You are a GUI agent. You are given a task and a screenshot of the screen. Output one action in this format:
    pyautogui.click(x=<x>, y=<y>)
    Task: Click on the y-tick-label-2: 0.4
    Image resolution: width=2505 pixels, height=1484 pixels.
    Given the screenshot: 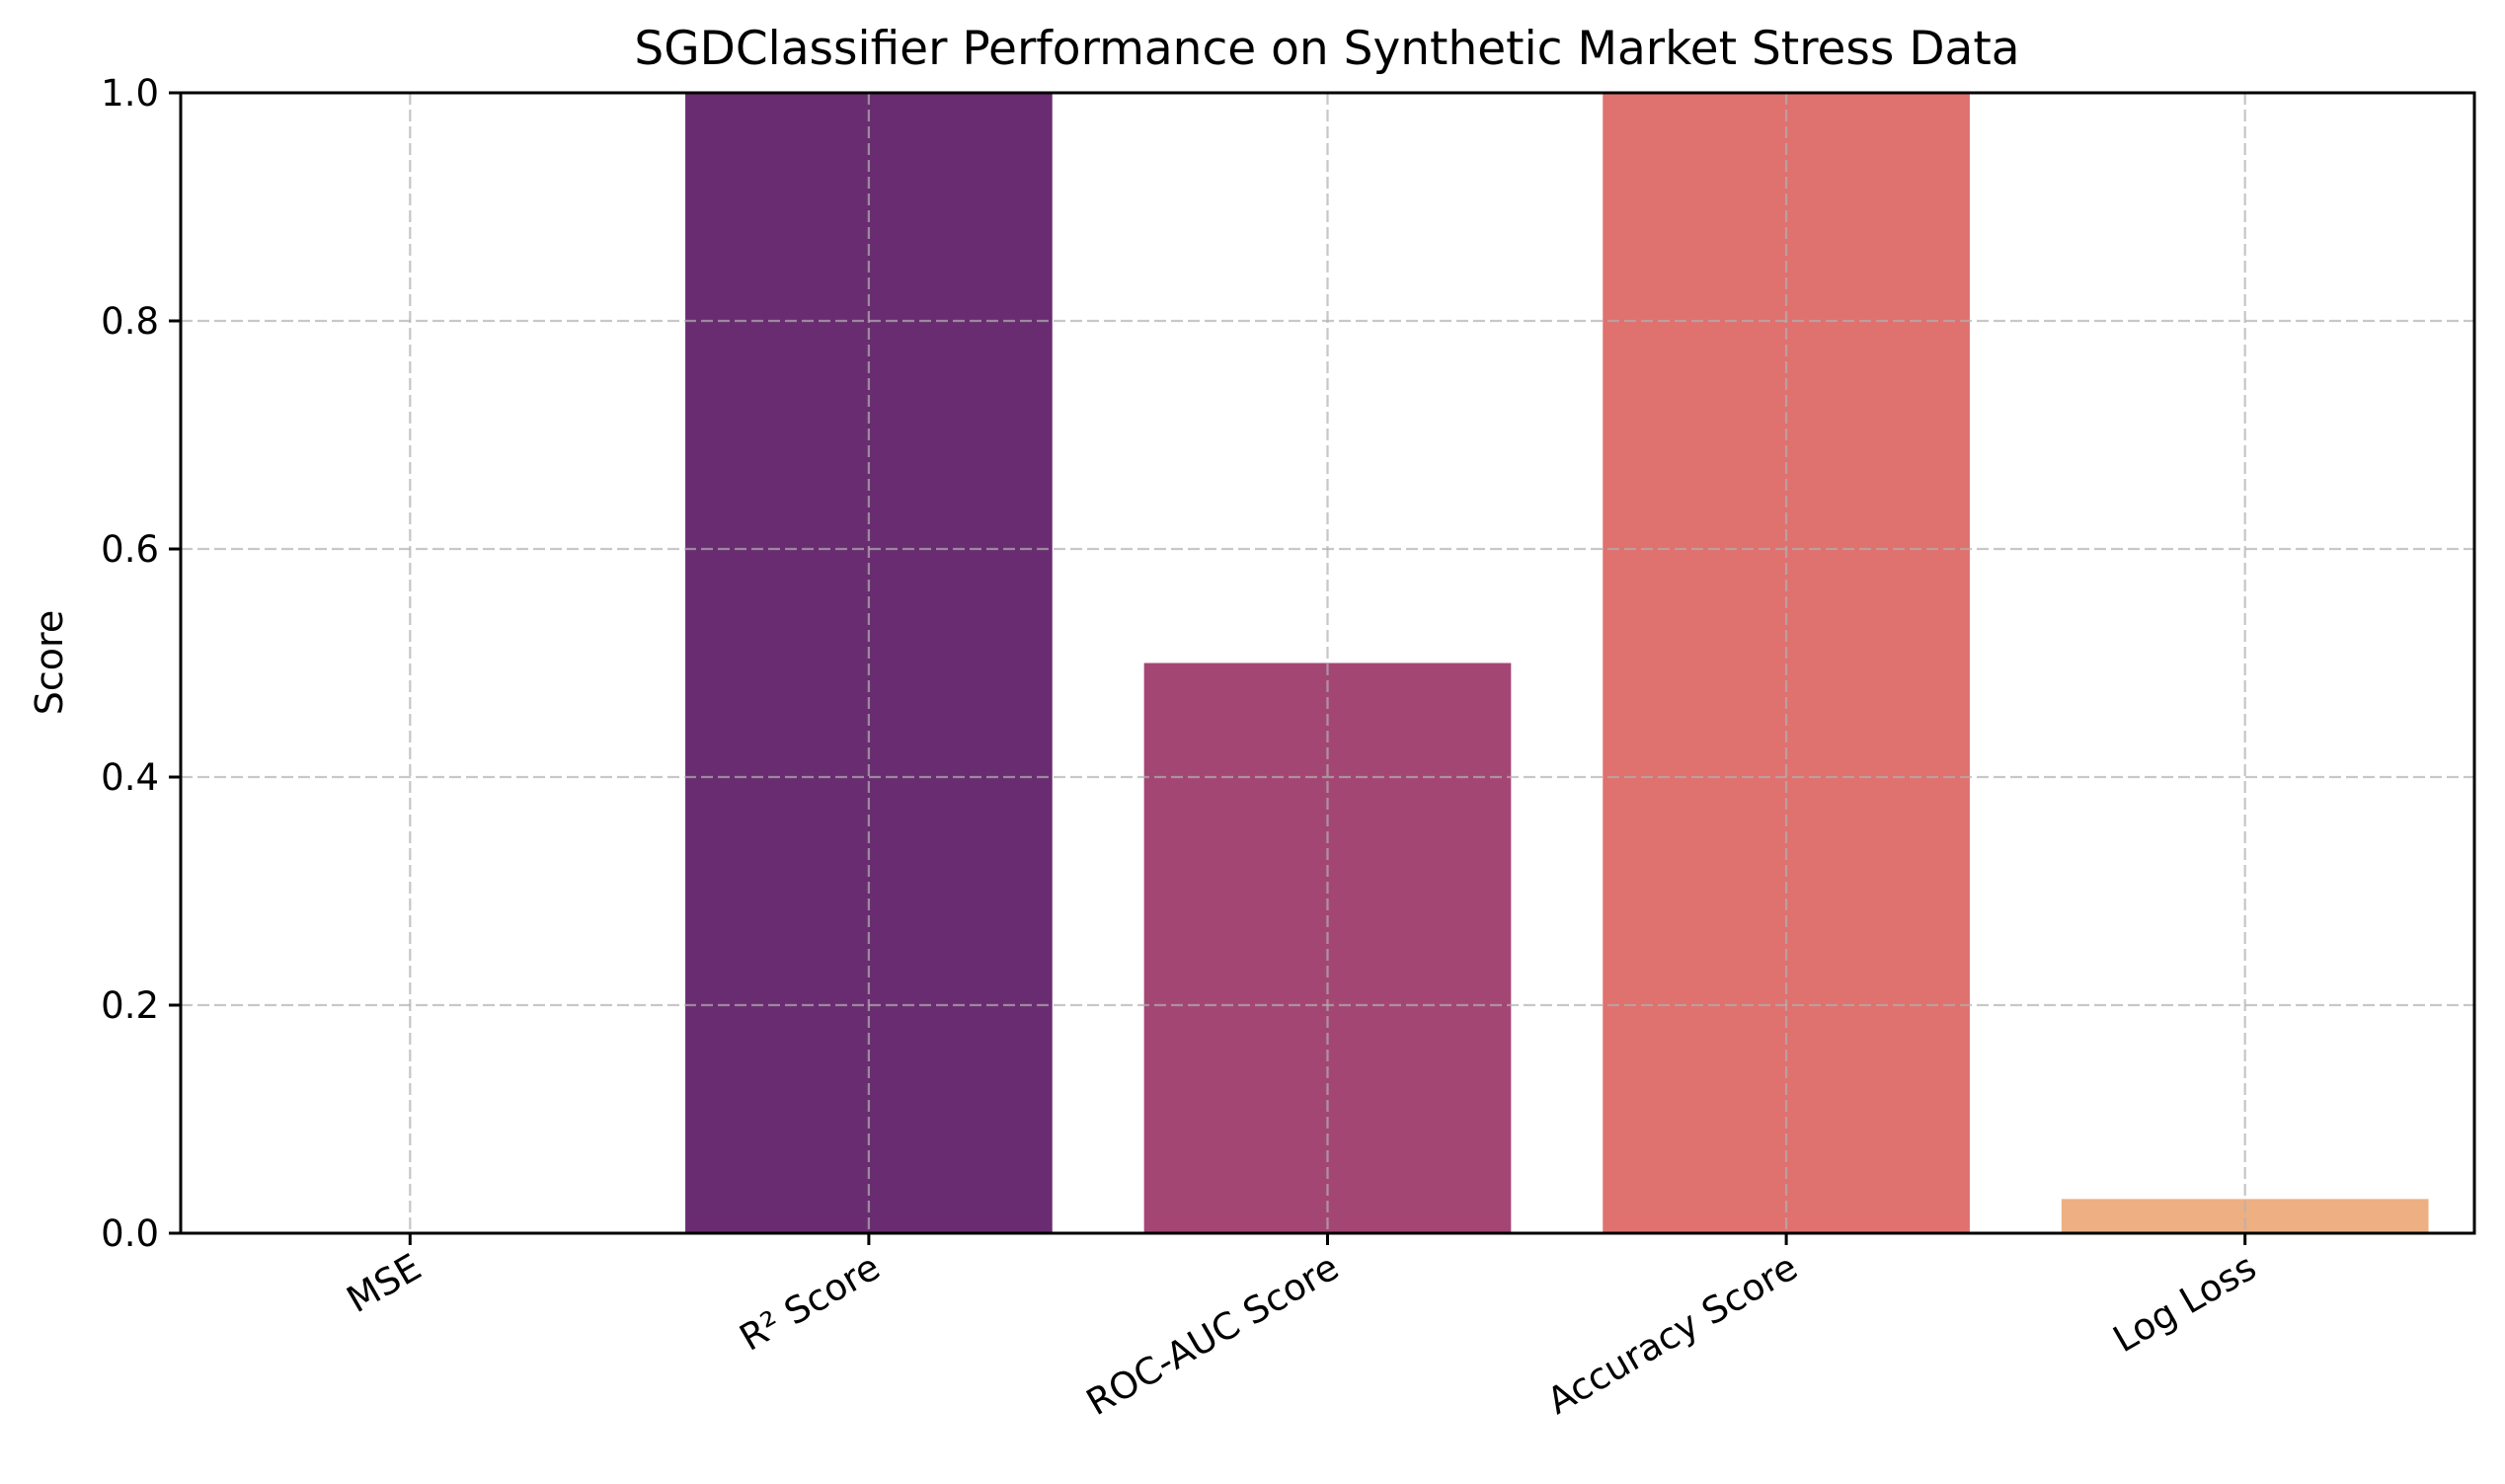 What is the action you would take?
    pyautogui.click(x=130, y=778)
    